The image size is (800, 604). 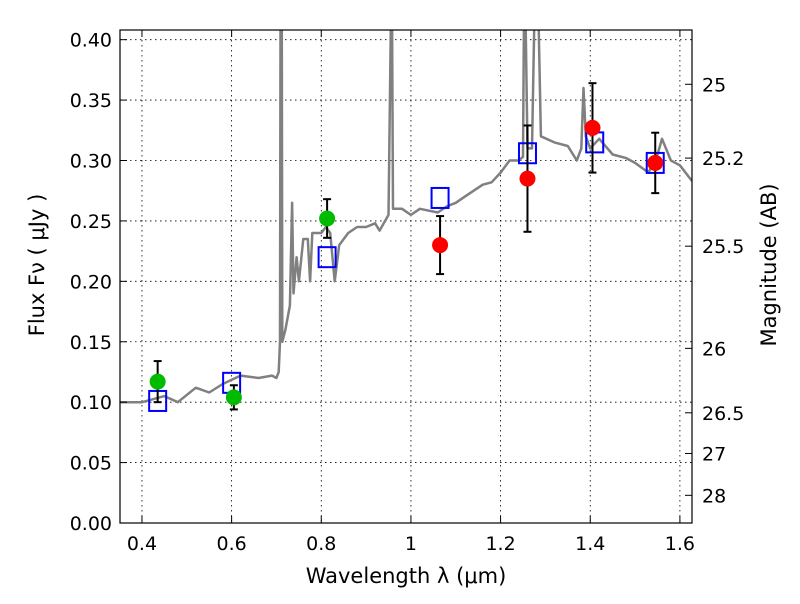 I want to click on right-tick-label: 25.2, so click(x=723, y=159).